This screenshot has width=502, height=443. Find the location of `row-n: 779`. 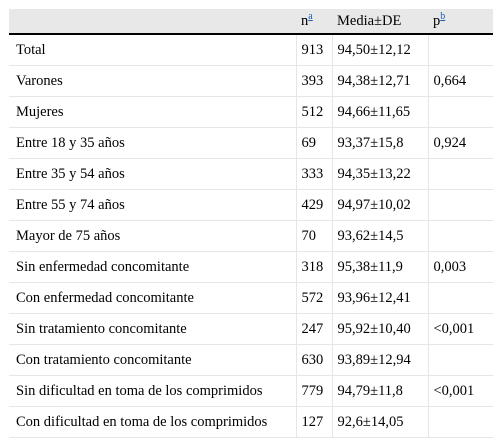

row-n: 779 is located at coordinates (314, 391).